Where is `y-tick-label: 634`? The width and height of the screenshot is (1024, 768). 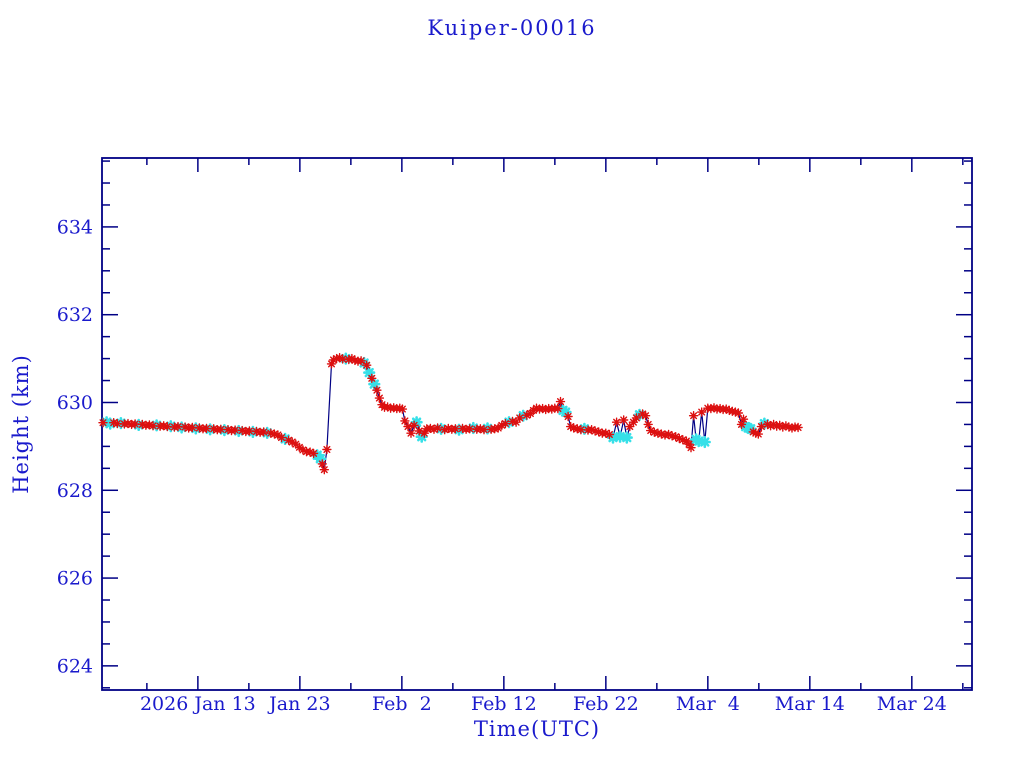 y-tick-label: 634 is located at coordinates (75, 227).